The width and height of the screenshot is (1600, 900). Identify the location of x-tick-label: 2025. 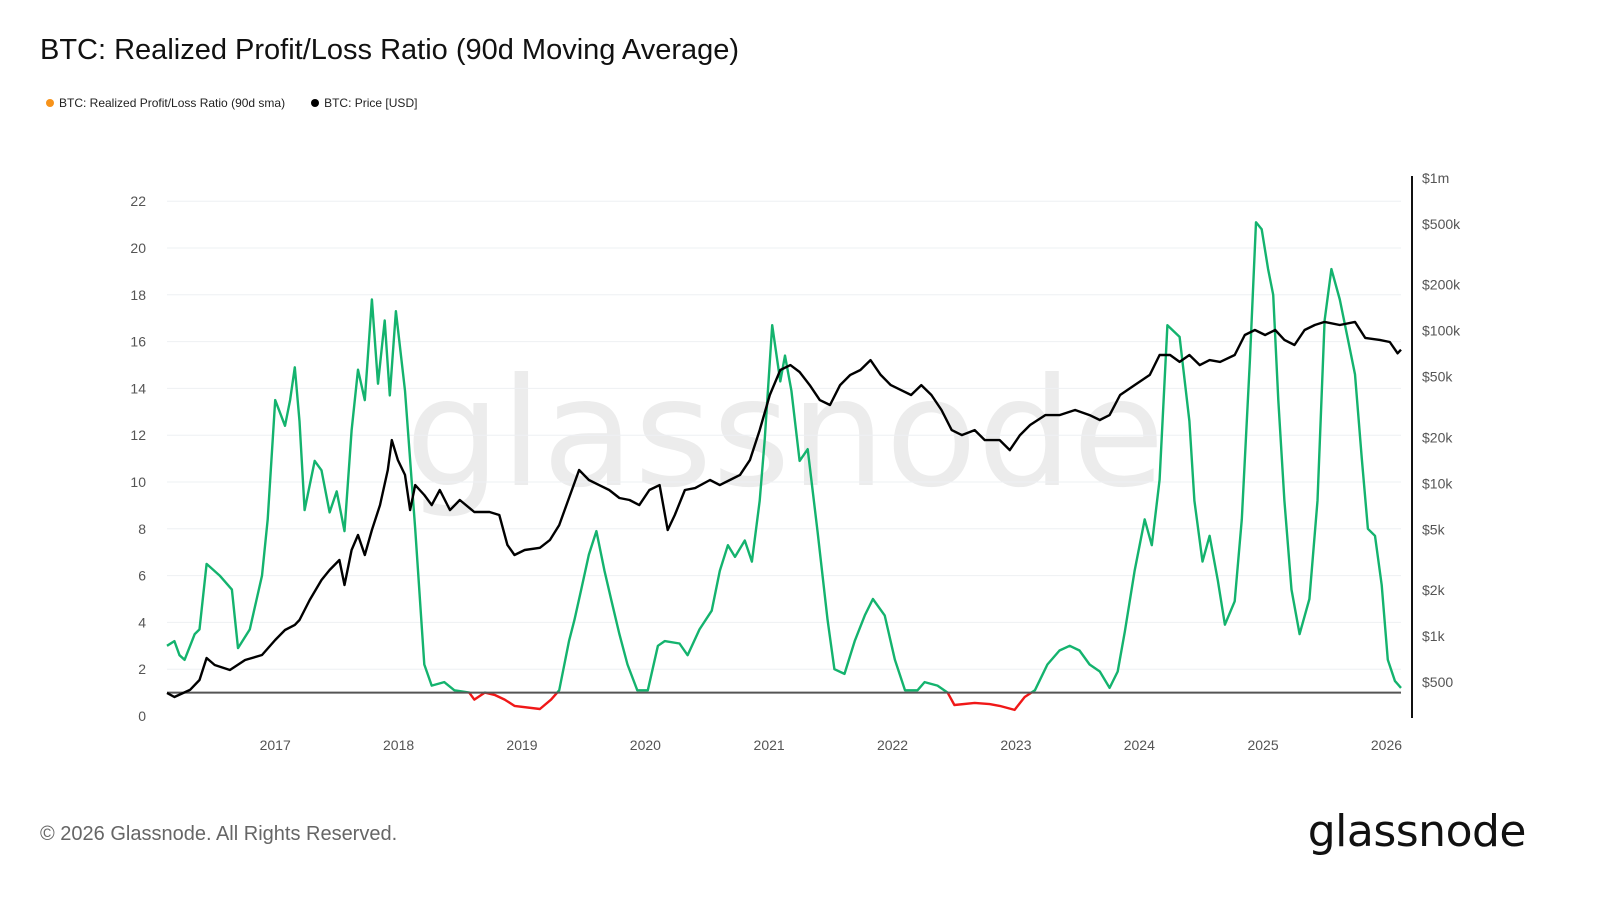
(1262, 745).